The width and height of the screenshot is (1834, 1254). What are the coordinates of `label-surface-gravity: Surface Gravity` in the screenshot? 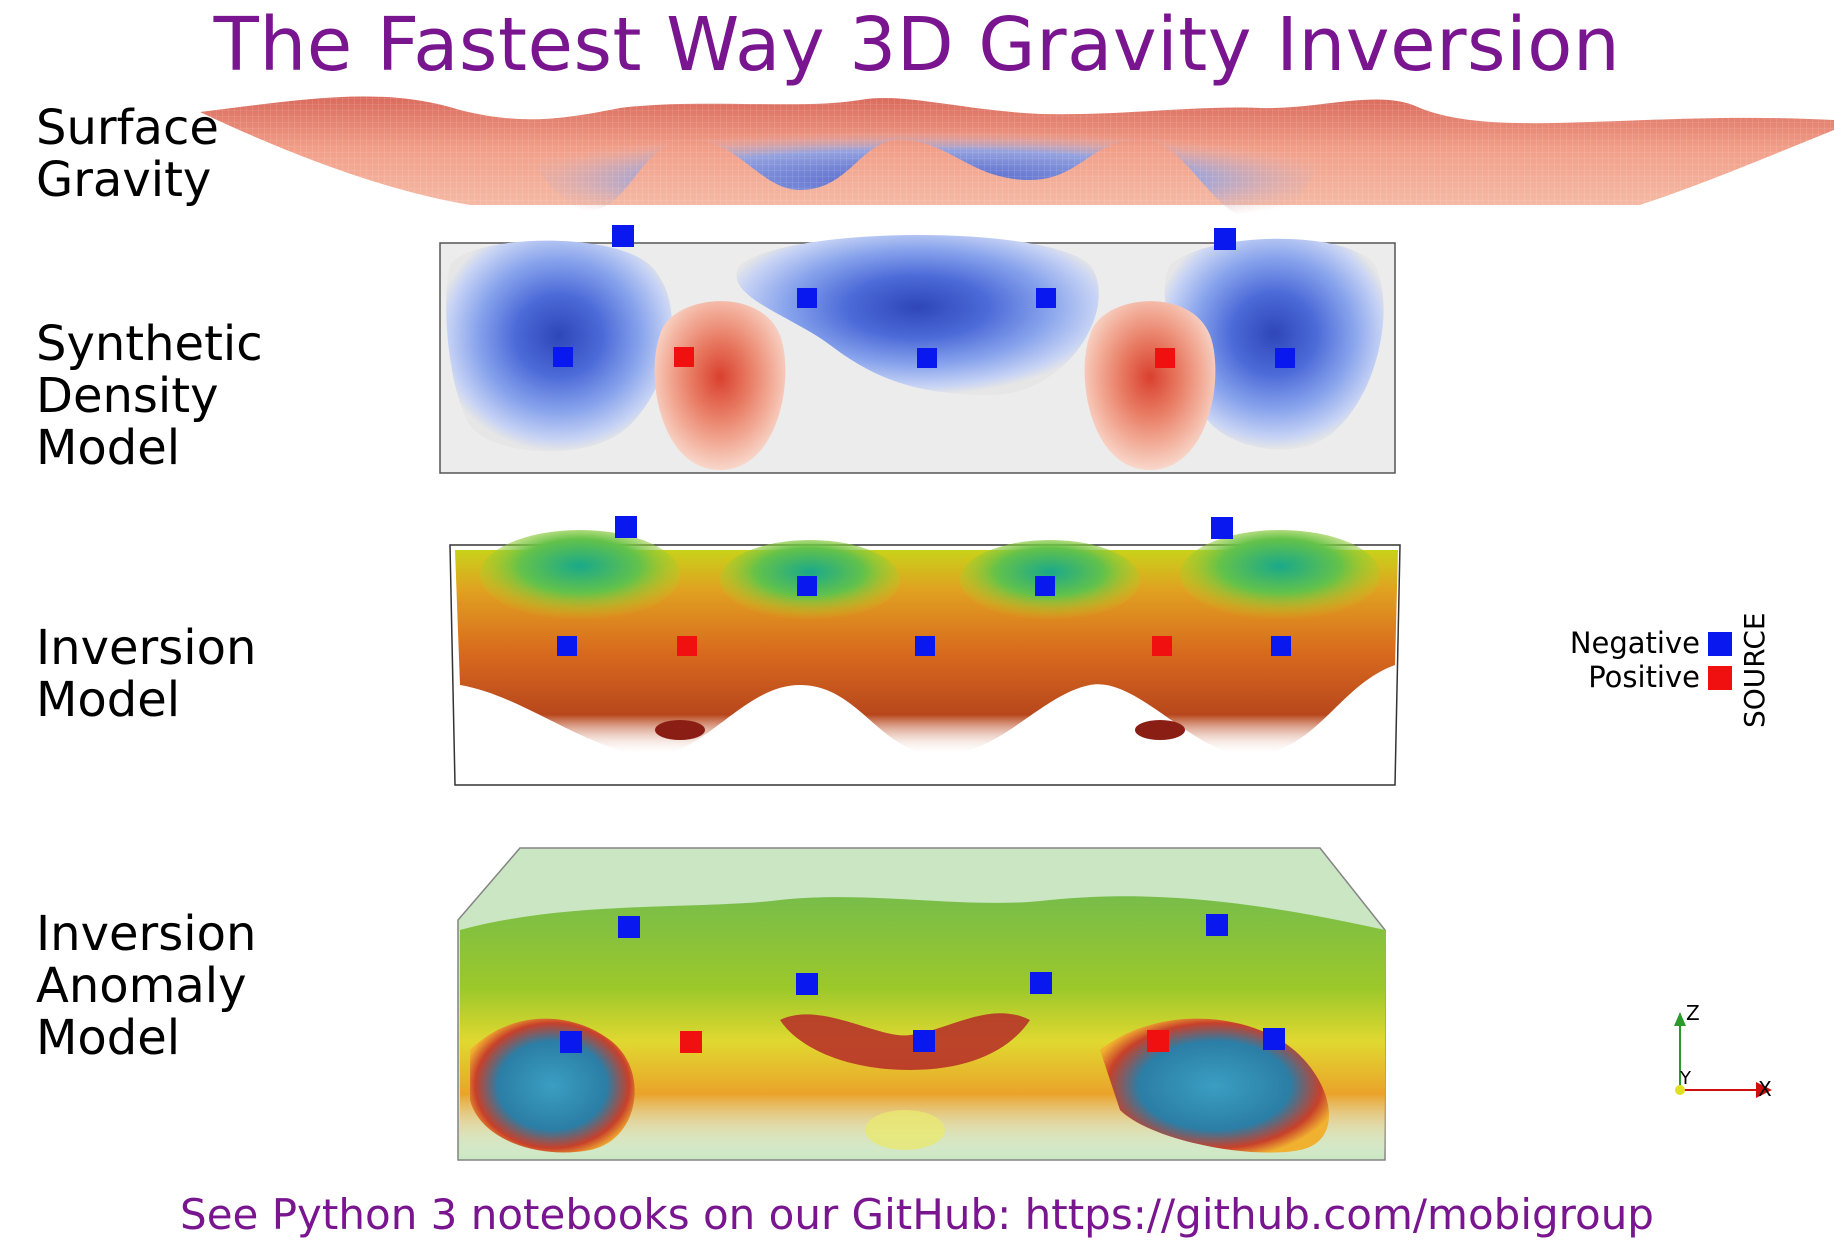 It's located at (127, 154).